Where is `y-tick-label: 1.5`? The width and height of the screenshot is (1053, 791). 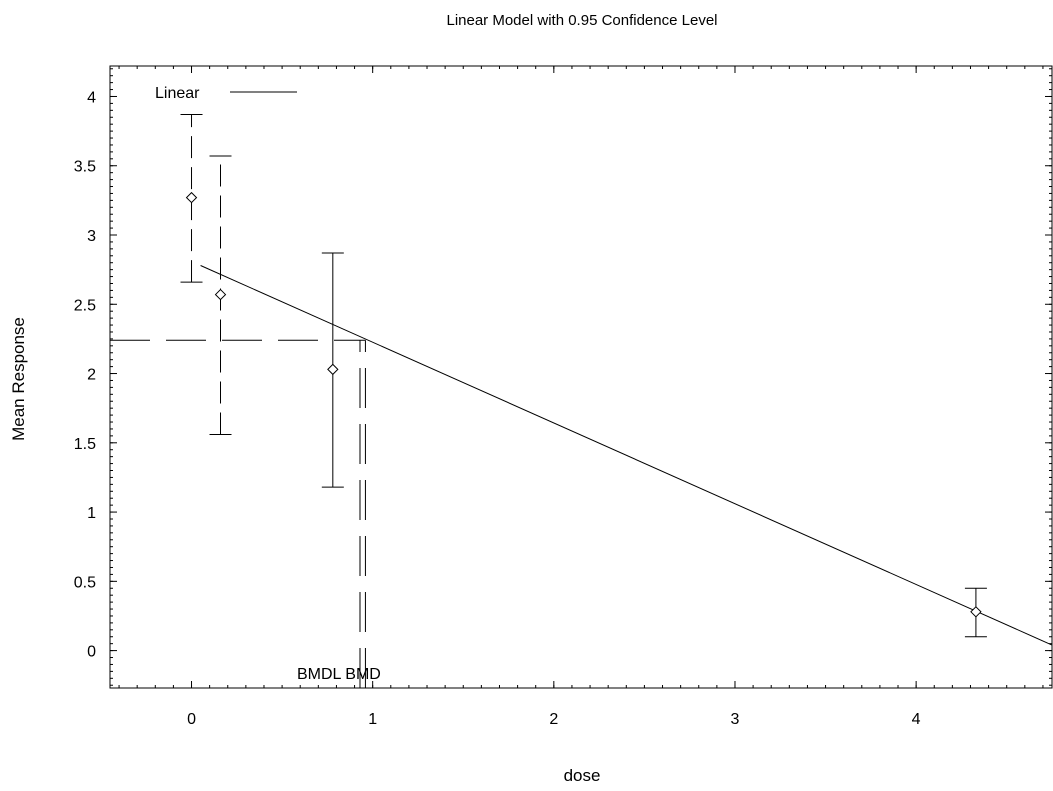 y-tick-label: 1.5 is located at coordinates (85, 444).